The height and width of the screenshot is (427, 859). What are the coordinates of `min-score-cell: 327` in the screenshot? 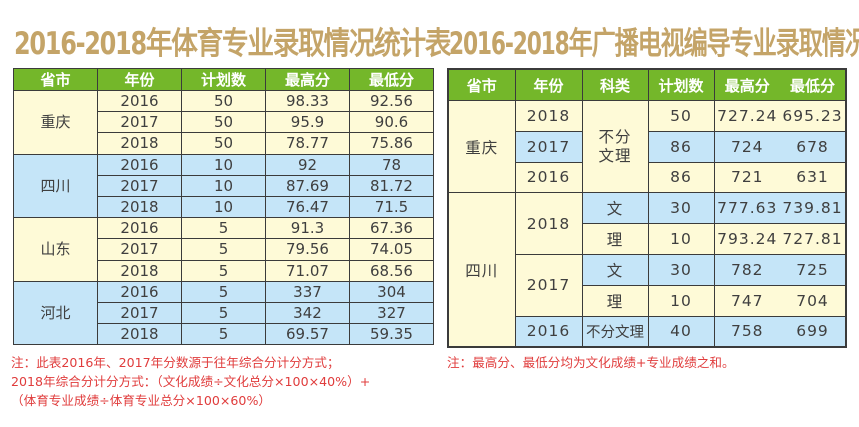 It's located at (391, 313).